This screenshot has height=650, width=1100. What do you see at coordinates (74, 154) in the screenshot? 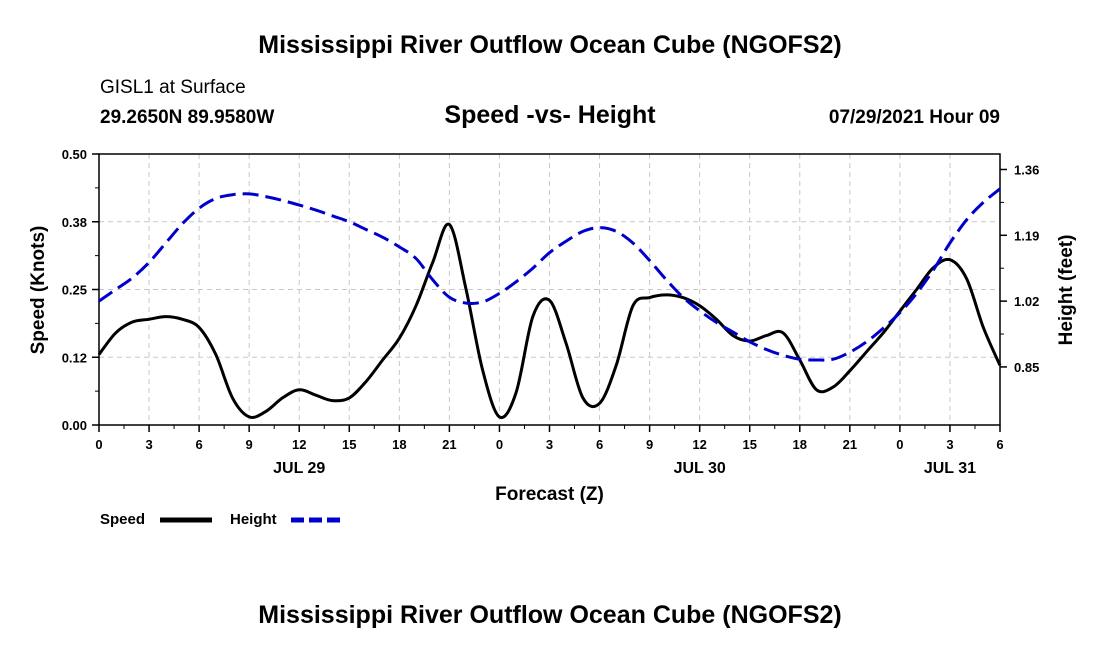
I see `y-tick-label: 0.50` at bounding box center [74, 154].